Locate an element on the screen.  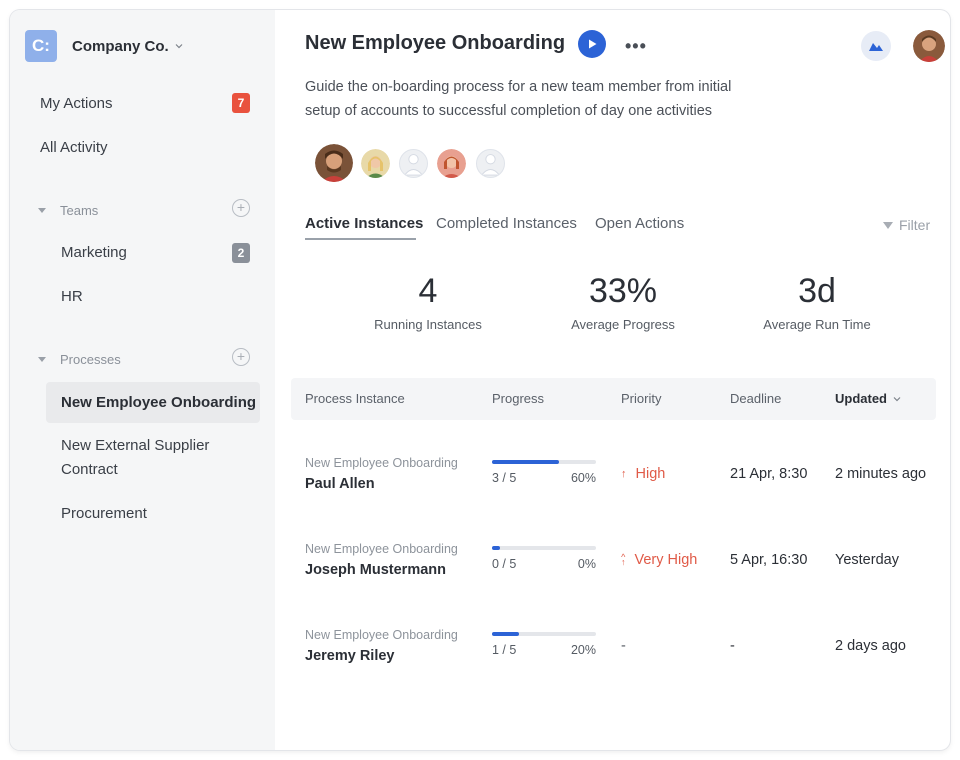
sidebar-item-new-employee-onboarding: New Employee Onboarding is located at coordinates (153, 402).